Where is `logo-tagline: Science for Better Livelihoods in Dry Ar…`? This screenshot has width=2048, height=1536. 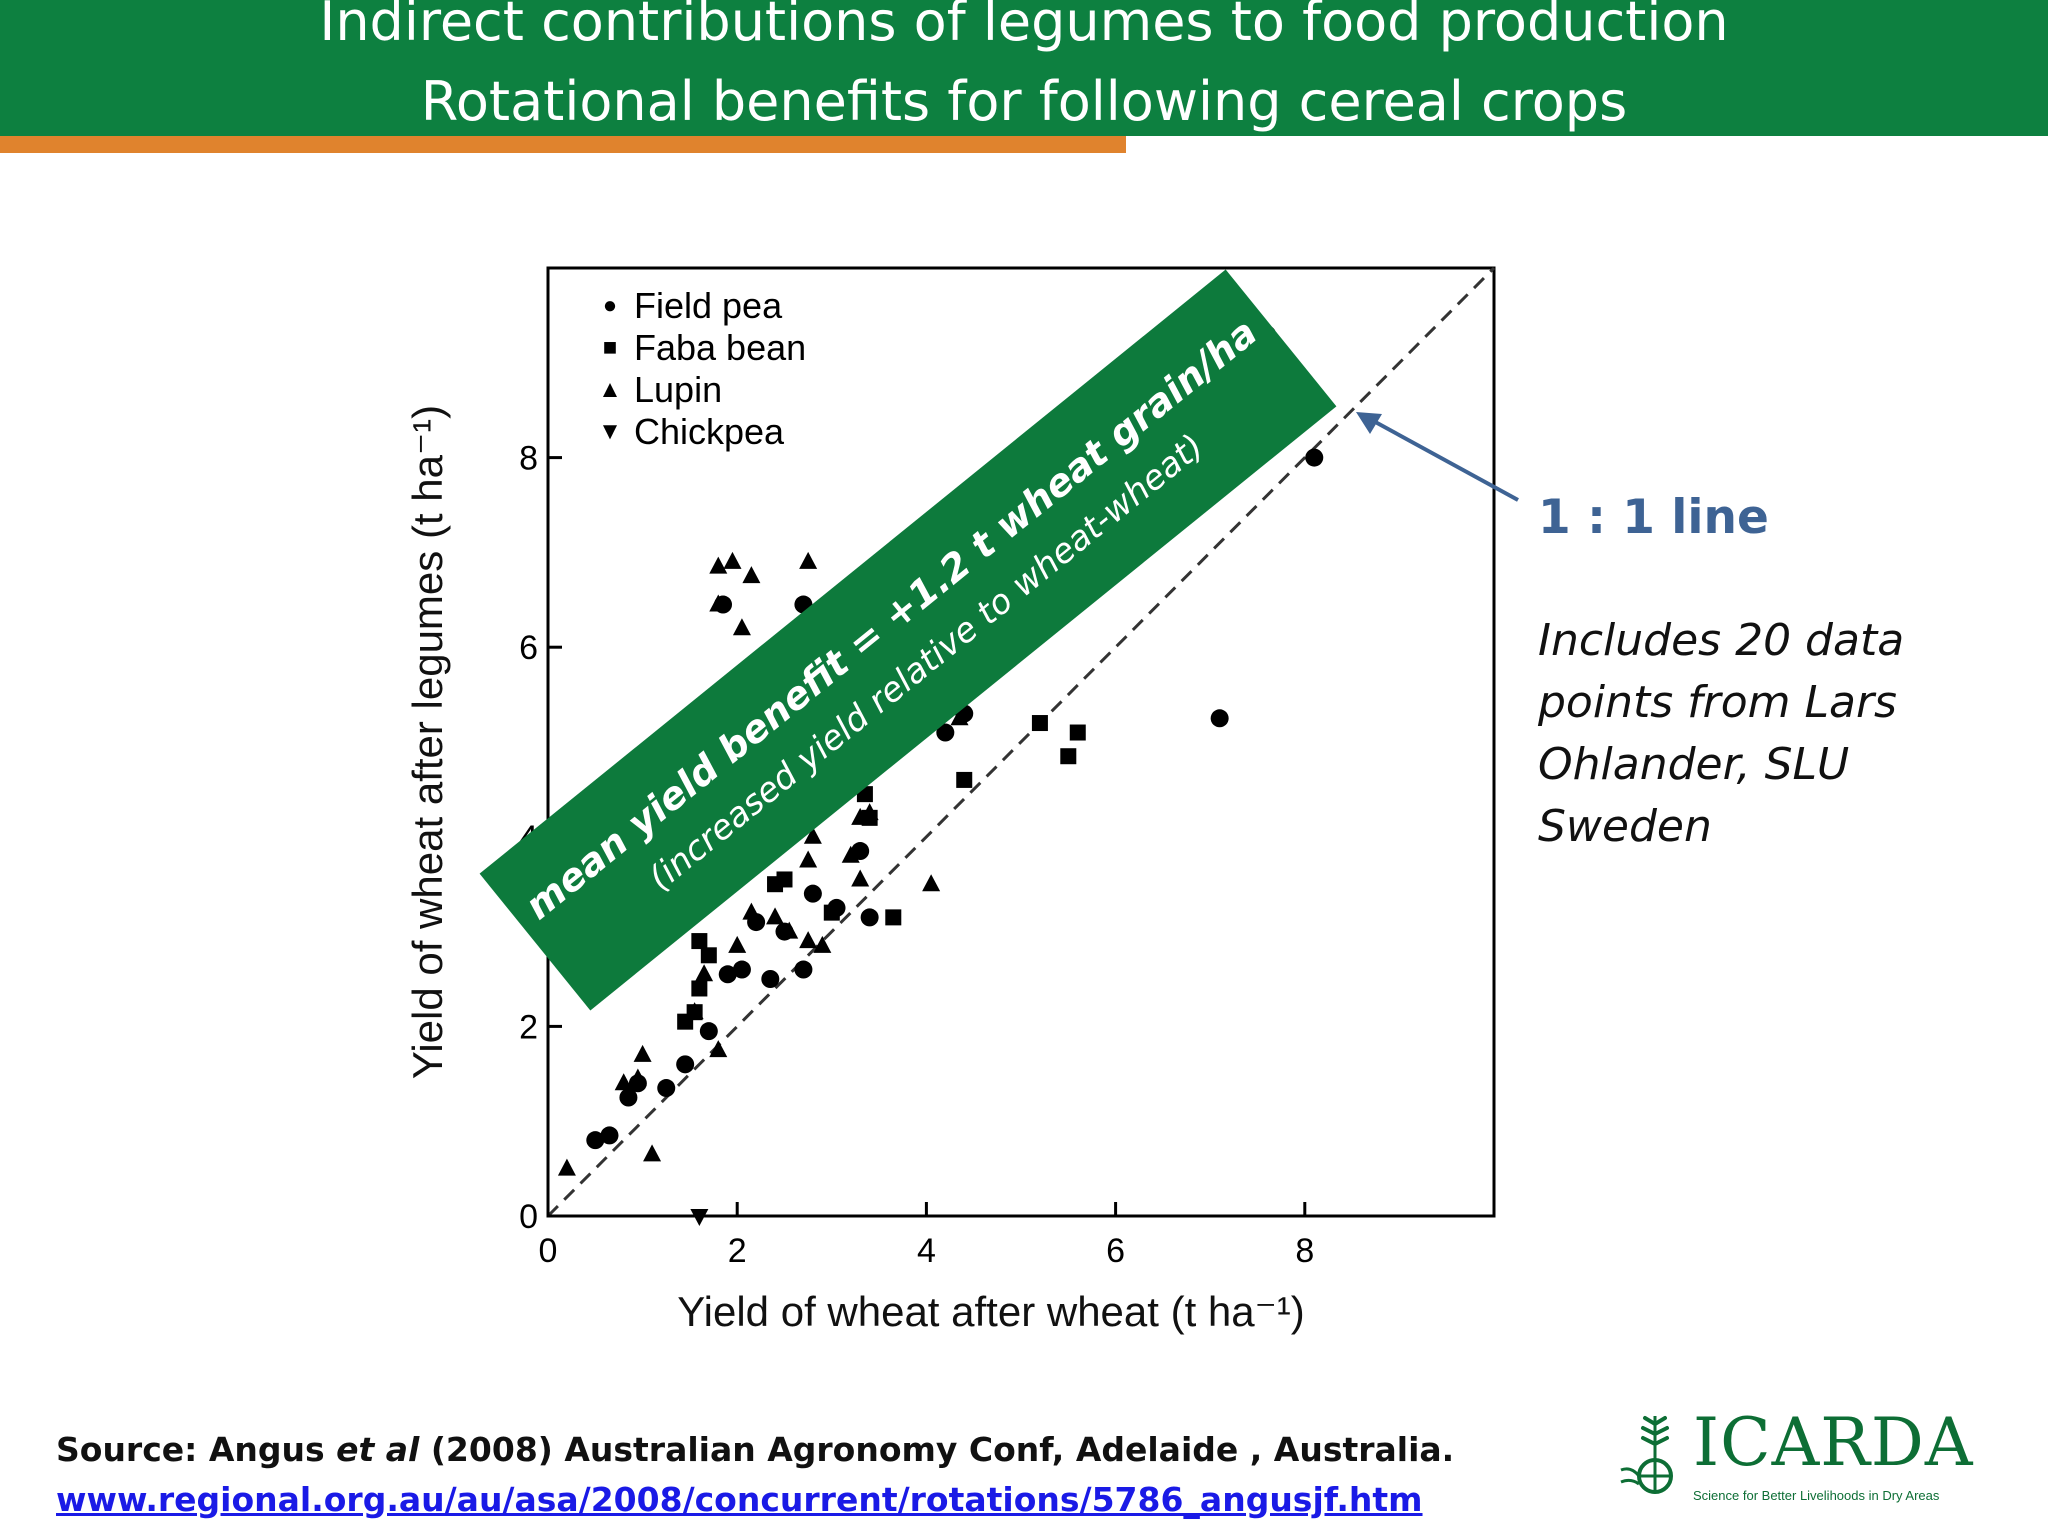
logo-tagline: Science for Better Livelihoods in Dry Ar… is located at coordinates (1816, 1495).